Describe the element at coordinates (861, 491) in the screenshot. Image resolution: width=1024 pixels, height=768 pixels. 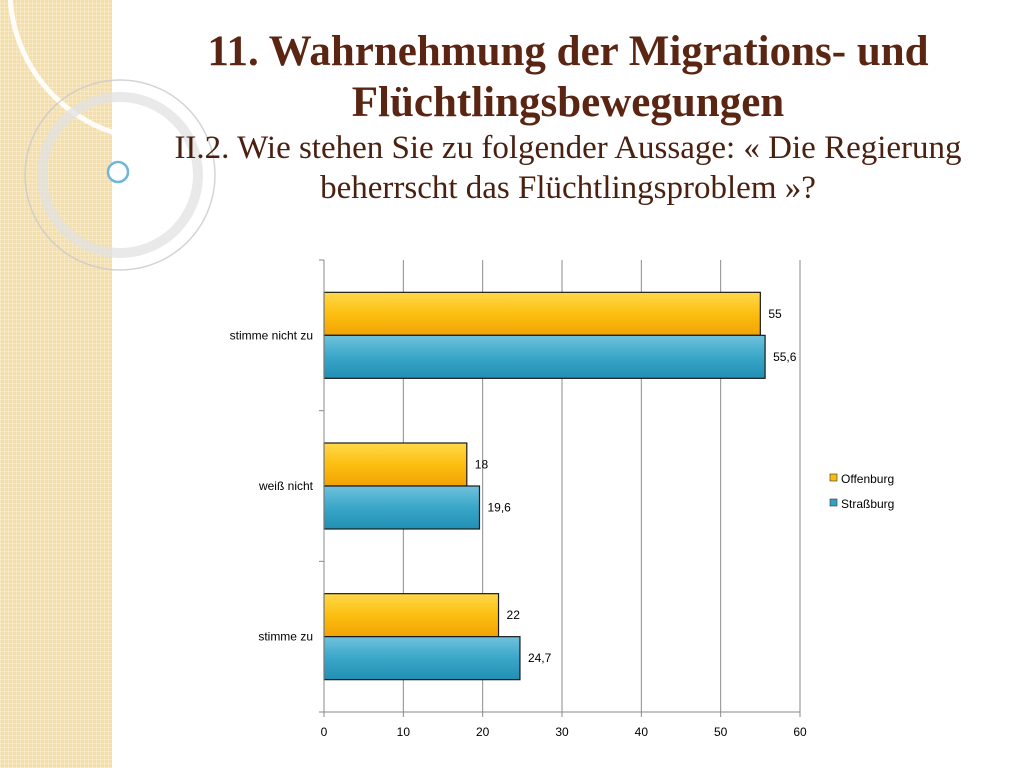
I see `legend: Offenburg Straßburg` at that location.